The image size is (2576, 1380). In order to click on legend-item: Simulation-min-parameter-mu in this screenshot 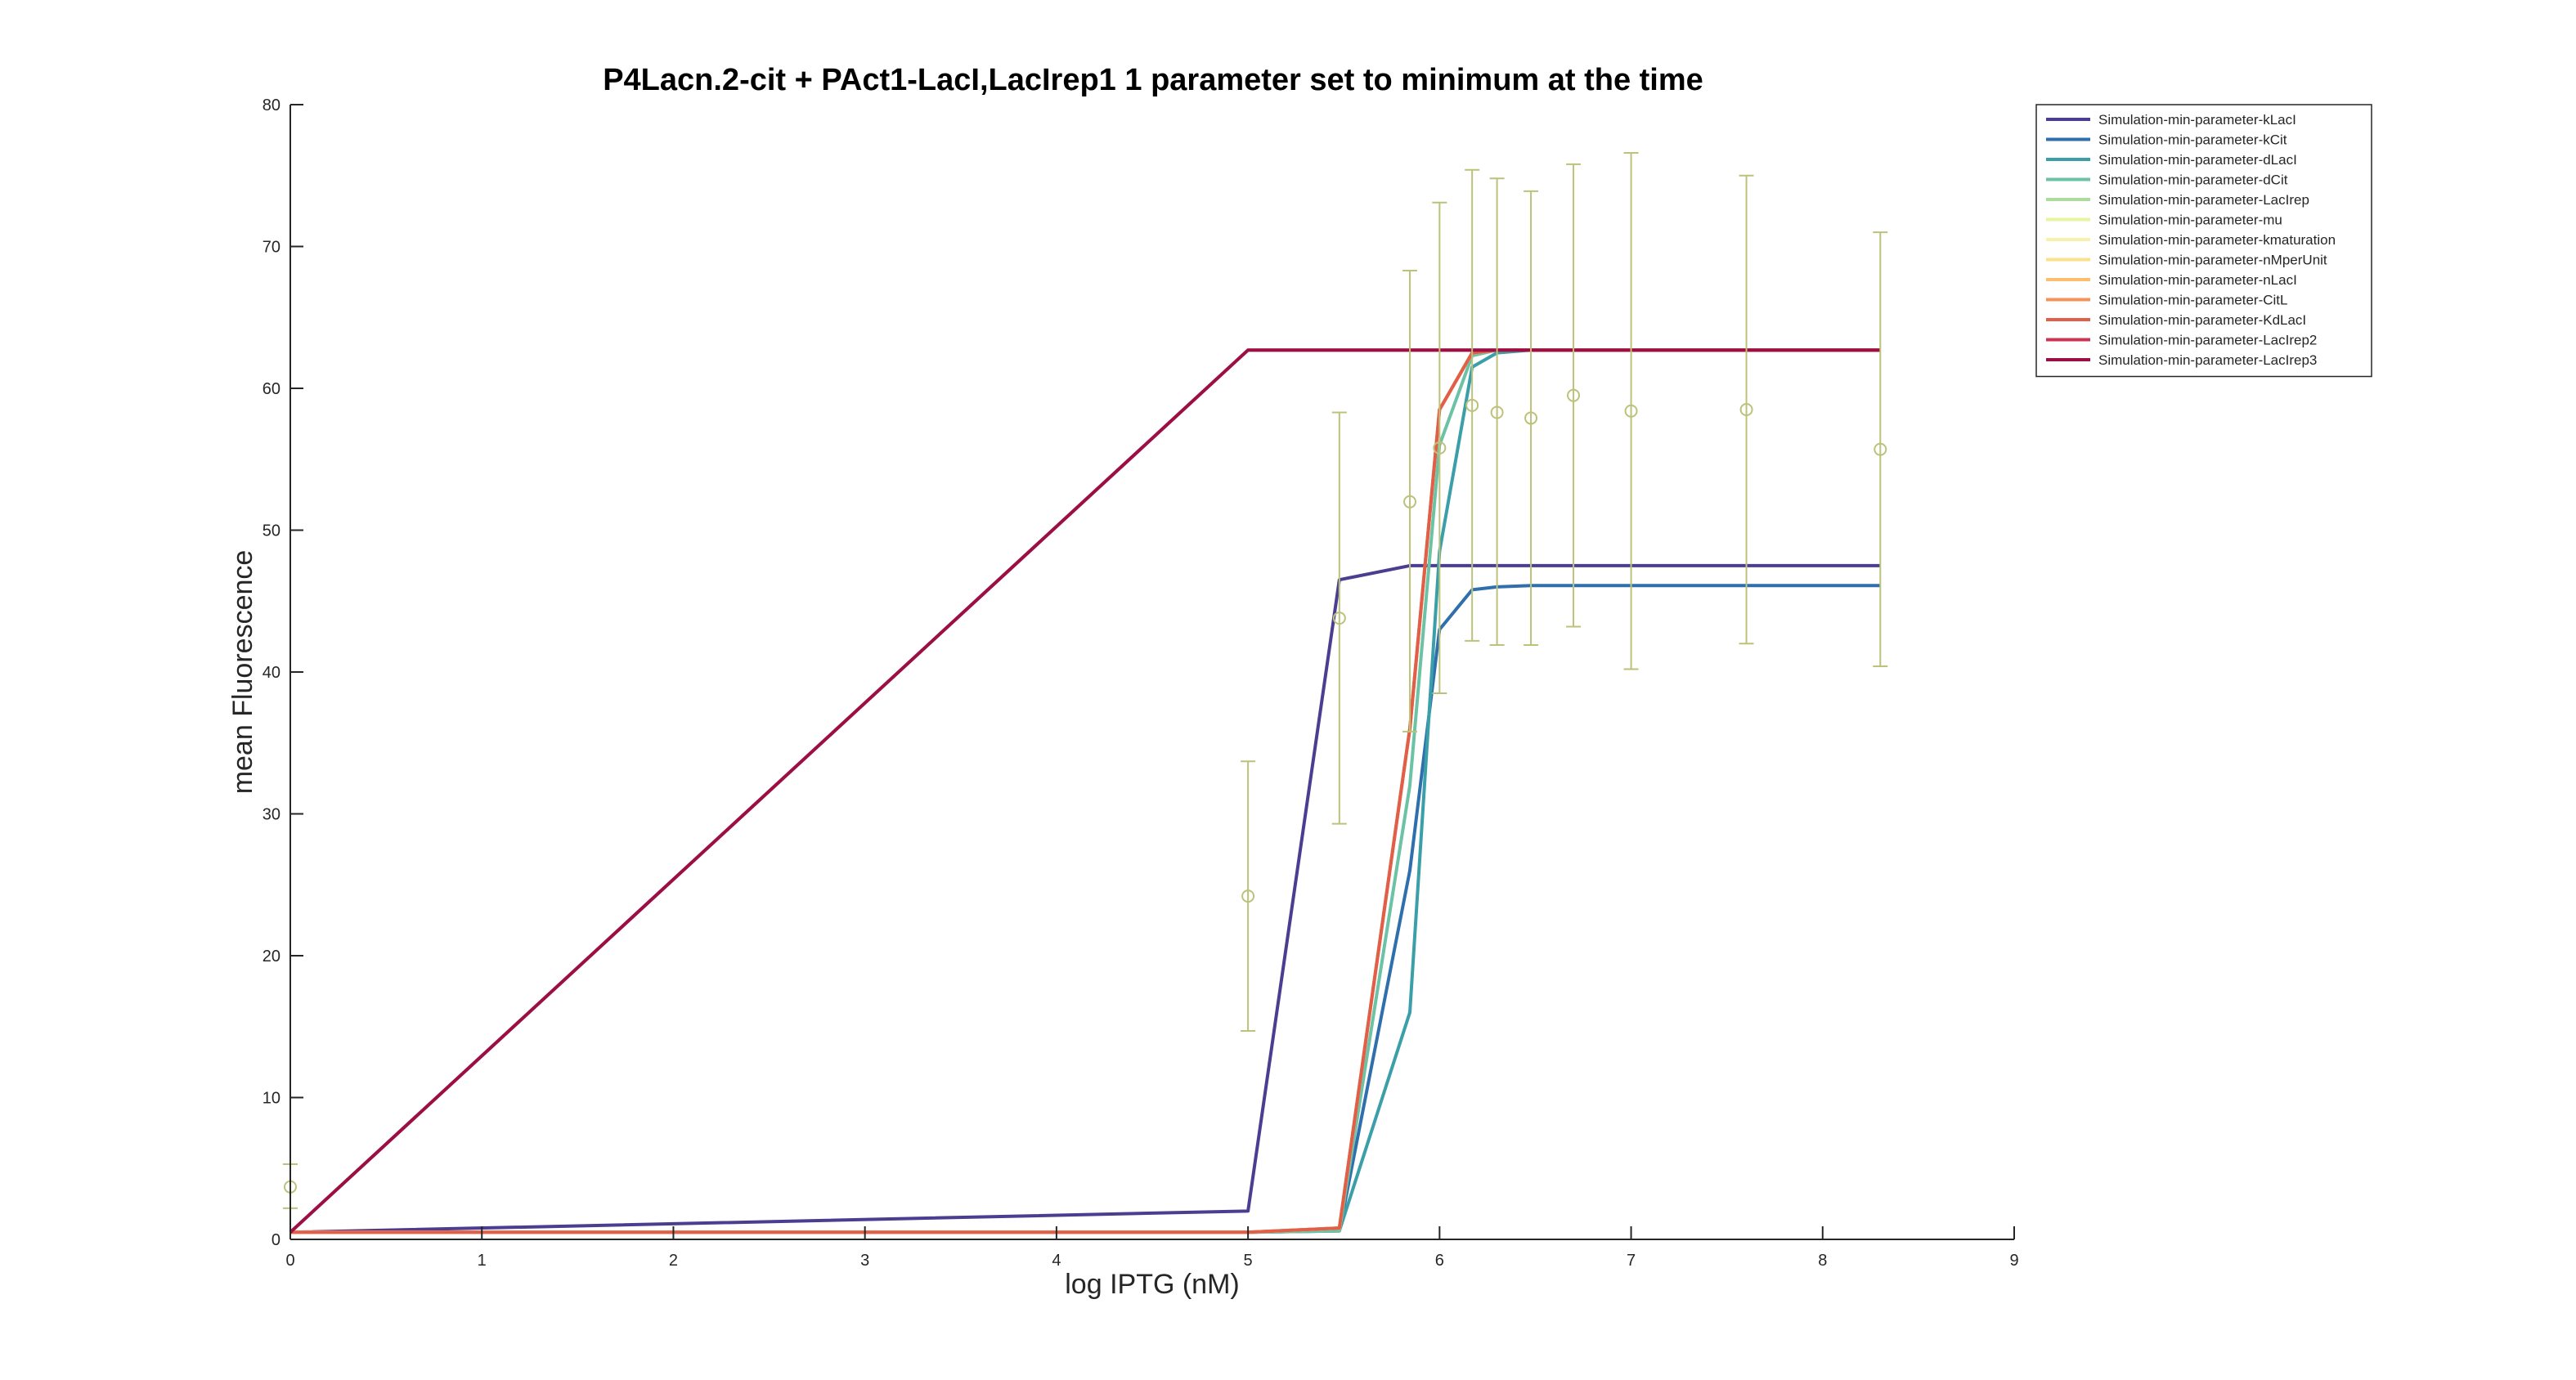, I will do `click(2164, 220)`.